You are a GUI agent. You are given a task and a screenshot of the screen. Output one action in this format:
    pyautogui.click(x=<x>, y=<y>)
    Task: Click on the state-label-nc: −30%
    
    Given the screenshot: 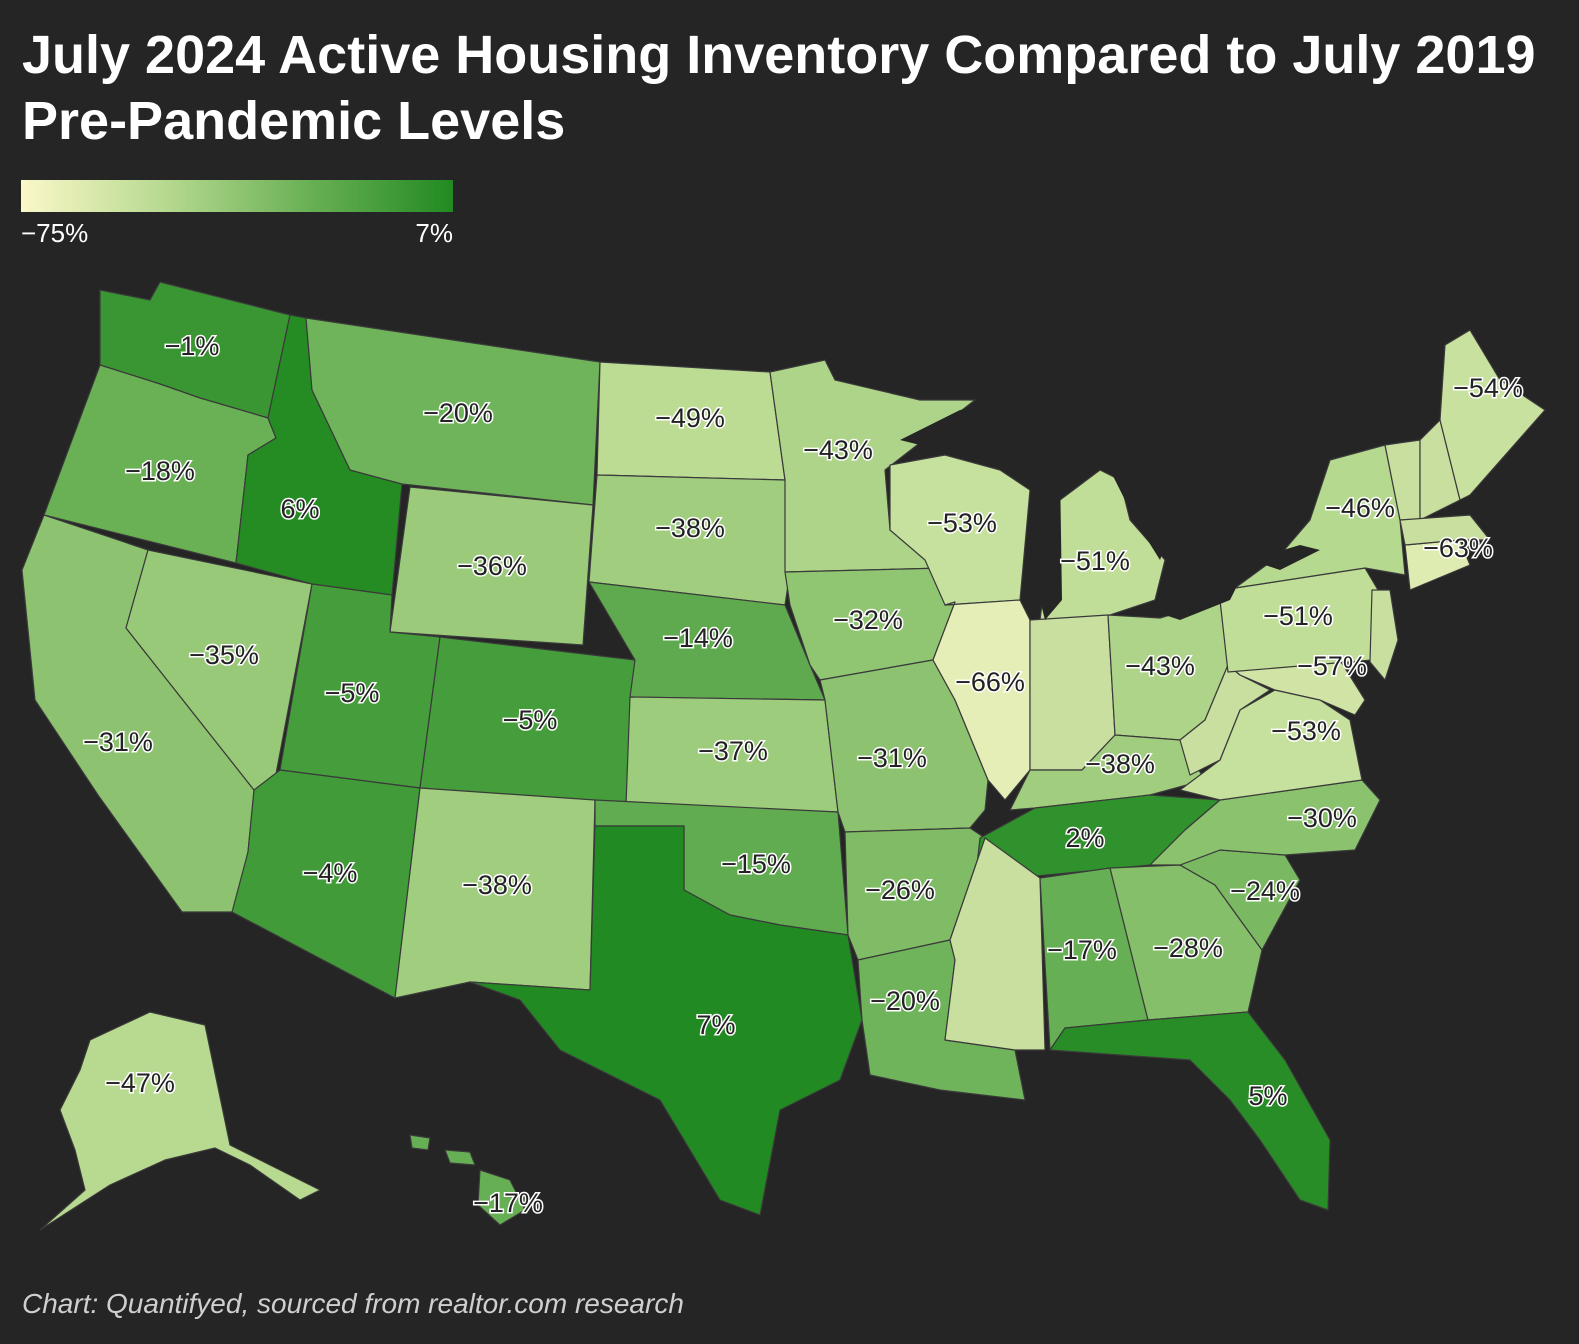 What is the action you would take?
    pyautogui.click(x=1322, y=818)
    